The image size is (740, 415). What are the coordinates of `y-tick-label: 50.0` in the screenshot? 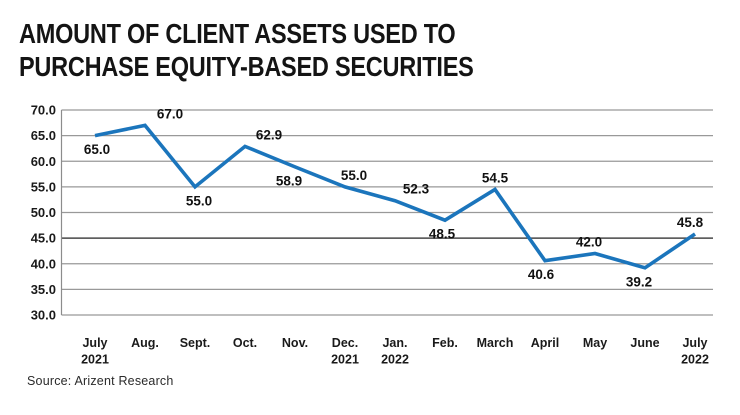 It's located at (43, 212).